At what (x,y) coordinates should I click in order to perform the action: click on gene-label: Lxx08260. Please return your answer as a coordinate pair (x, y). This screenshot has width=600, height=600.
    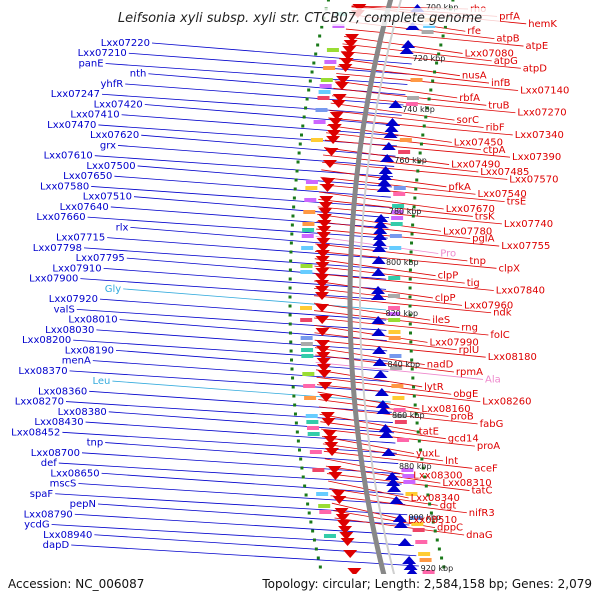
    Looking at the image, I should click on (506, 402).